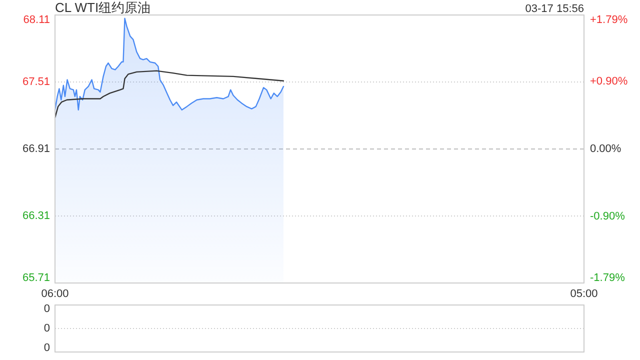 The image size is (640, 360). Describe the element at coordinates (554, 9) in the screenshot. I see `text: 03-17 15:56` at that location.